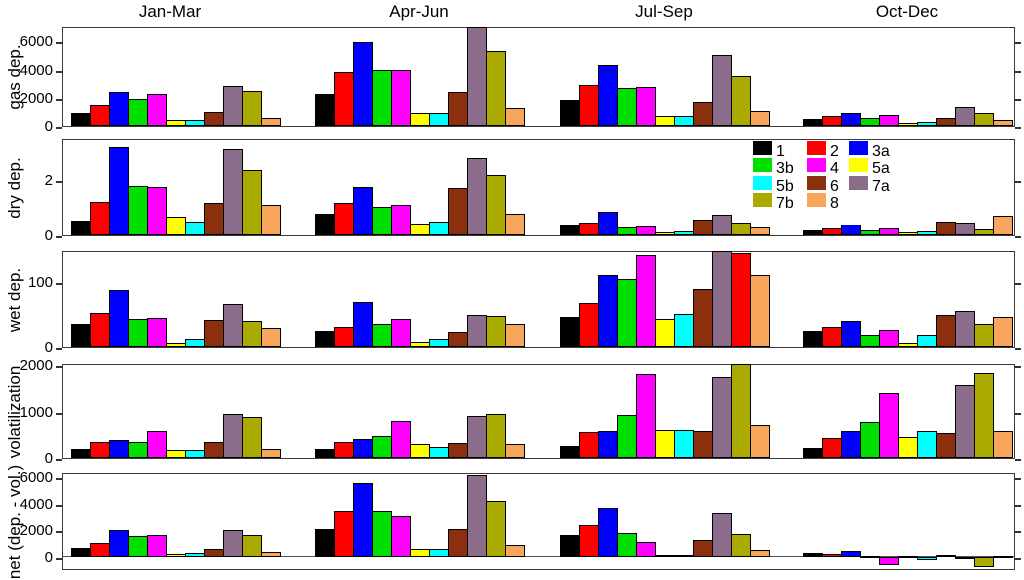 The height and width of the screenshot is (580, 1024). Describe the element at coordinates (36, 412) in the screenshot. I see `y-tick-label: 1000` at that location.